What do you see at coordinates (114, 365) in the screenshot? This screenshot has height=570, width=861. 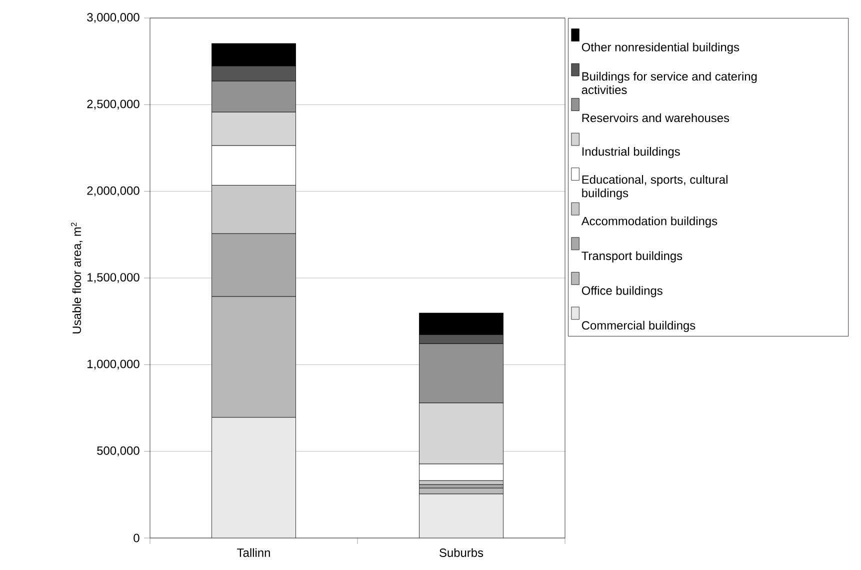 I see `y-tick-label: 1,000,000` at bounding box center [114, 365].